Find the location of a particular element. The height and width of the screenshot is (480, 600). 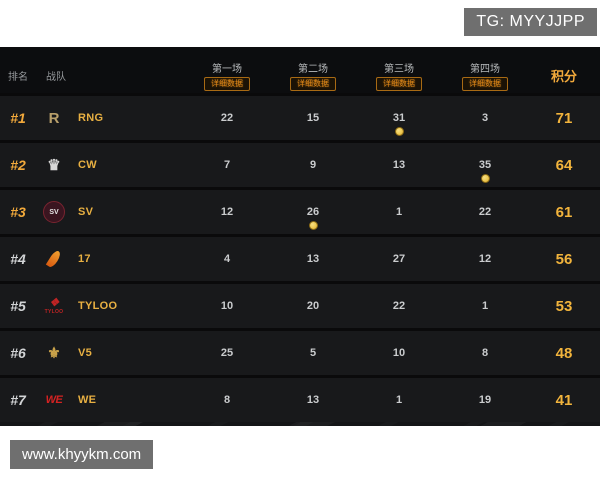

match-column-header: 第二场 详细数据 is located at coordinates (313, 75).